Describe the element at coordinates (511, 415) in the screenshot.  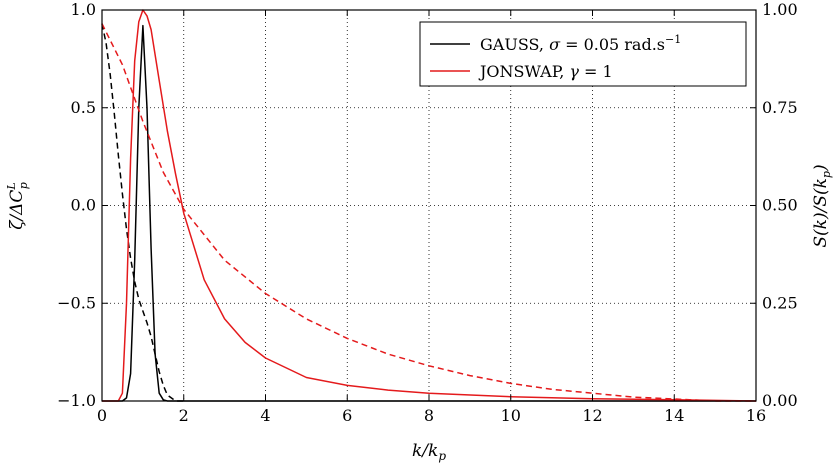
I see `x-tick-label-5: 10` at that location.